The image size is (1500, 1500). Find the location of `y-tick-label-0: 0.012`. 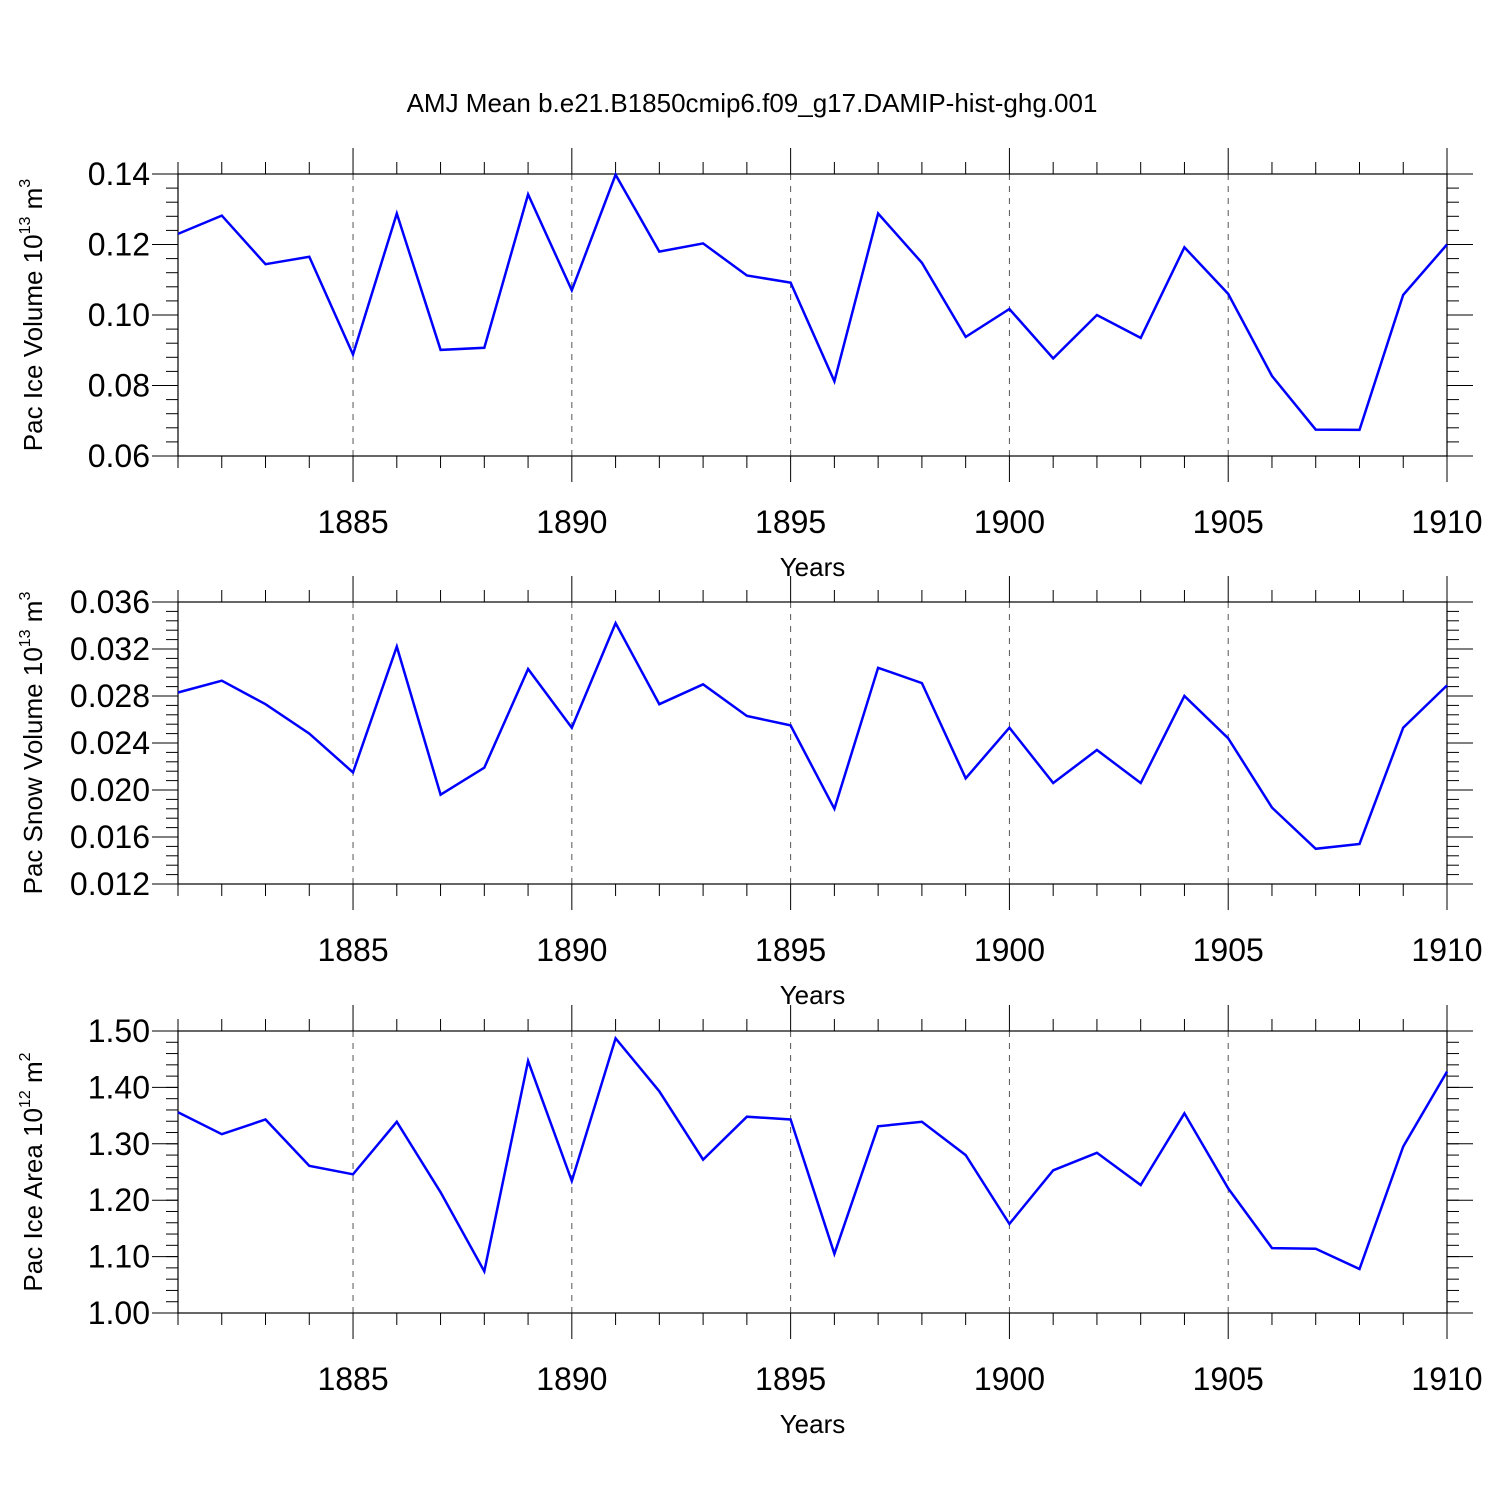

y-tick-label-0: 0.012 is located at coordinates (110, 884).